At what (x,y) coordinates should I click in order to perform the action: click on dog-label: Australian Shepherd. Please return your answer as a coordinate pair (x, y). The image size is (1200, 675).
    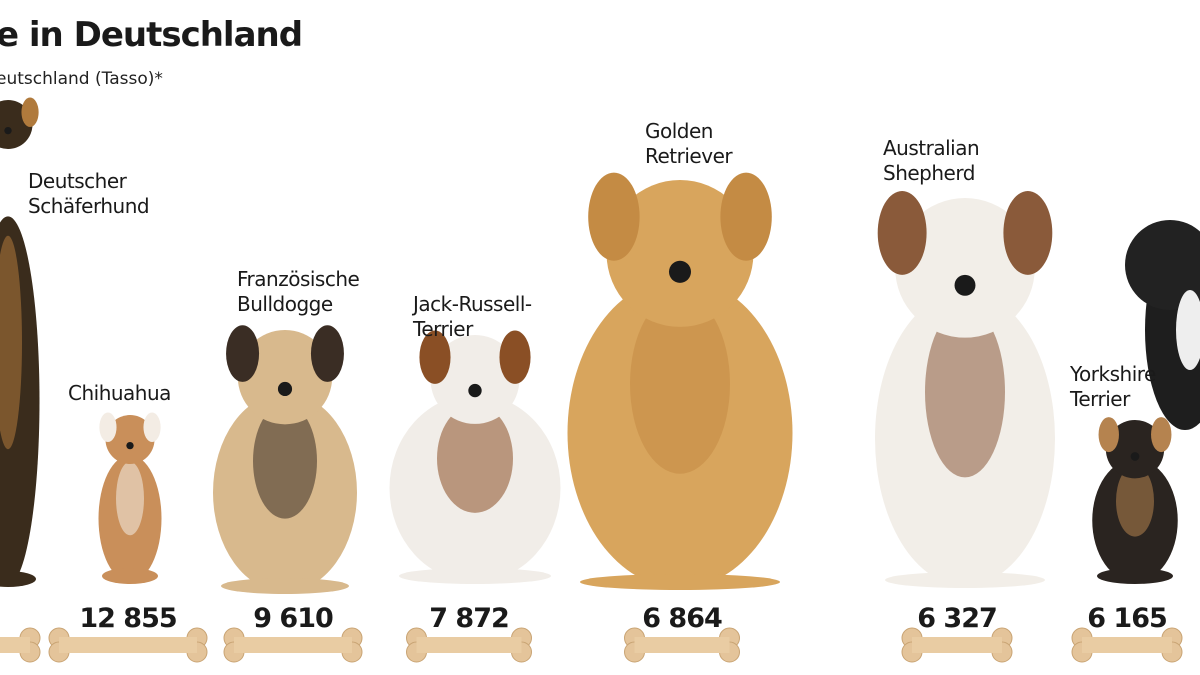
    Looking at the image, I should click on (931, 160).